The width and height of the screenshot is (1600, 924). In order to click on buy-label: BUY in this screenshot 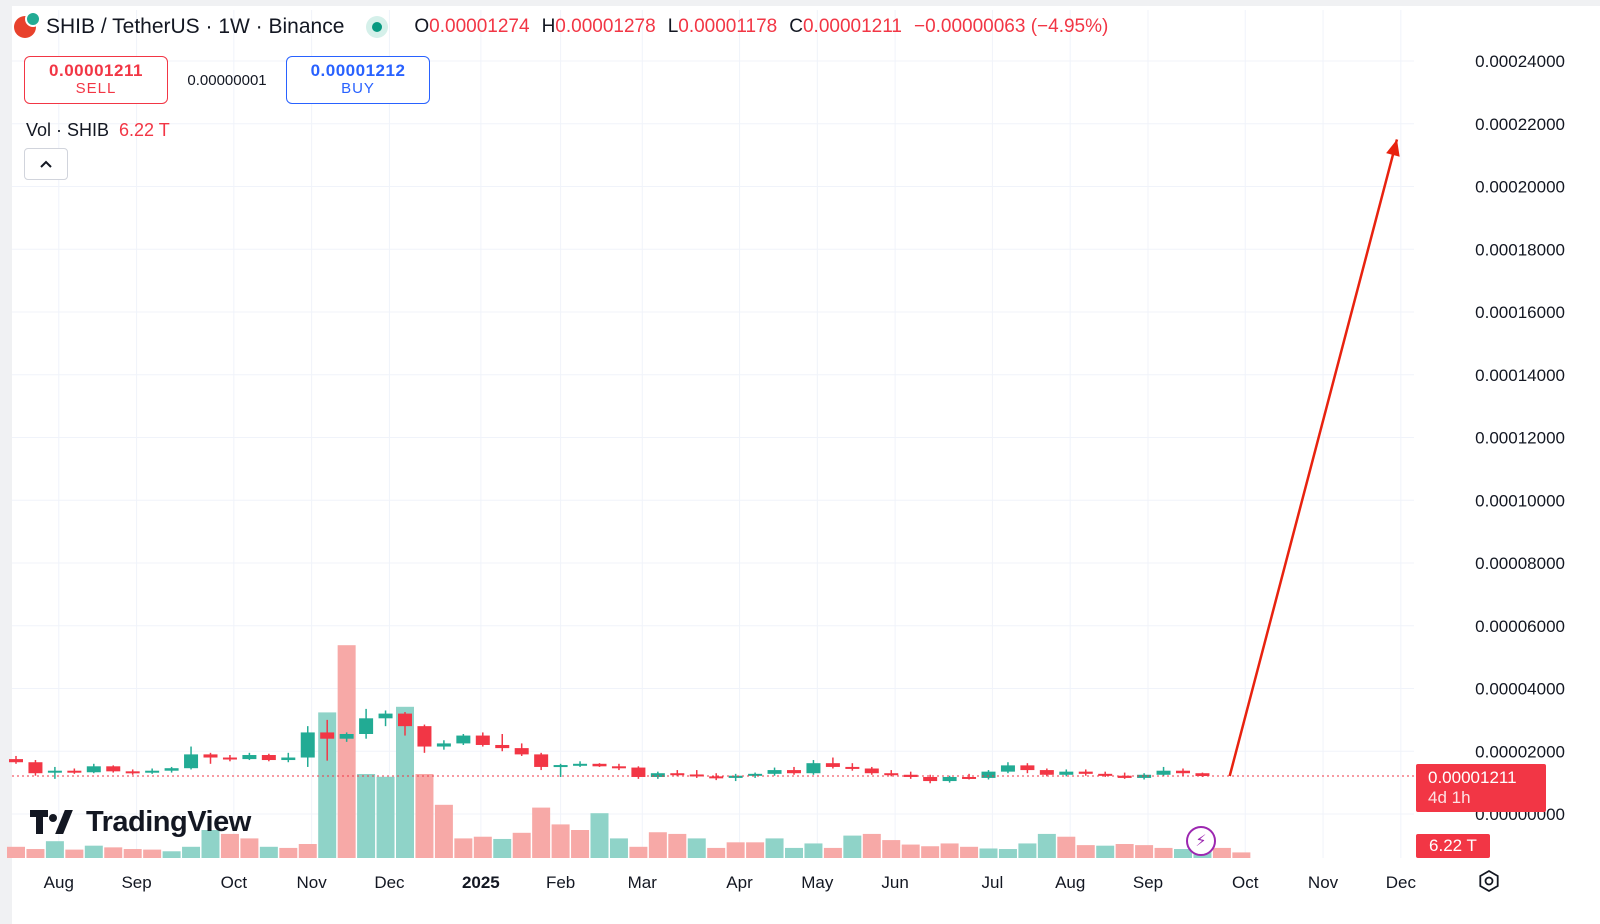, I will do `click(358, 89)`.